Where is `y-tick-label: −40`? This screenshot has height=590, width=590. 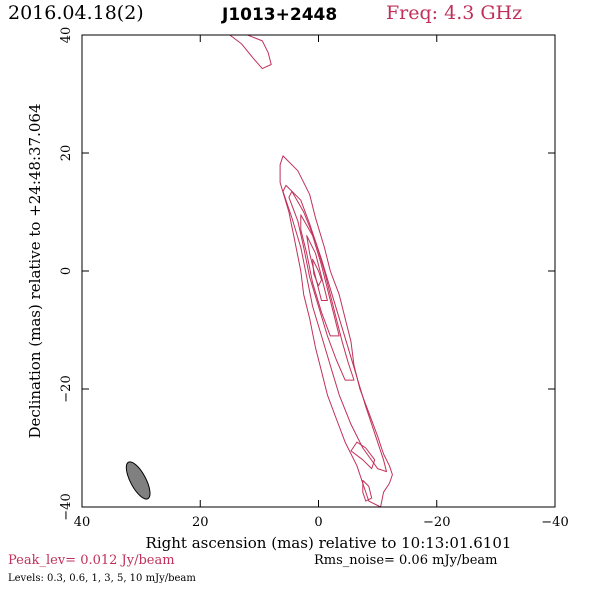 y-tick-label: −40 is located at coordinates (66, 506).